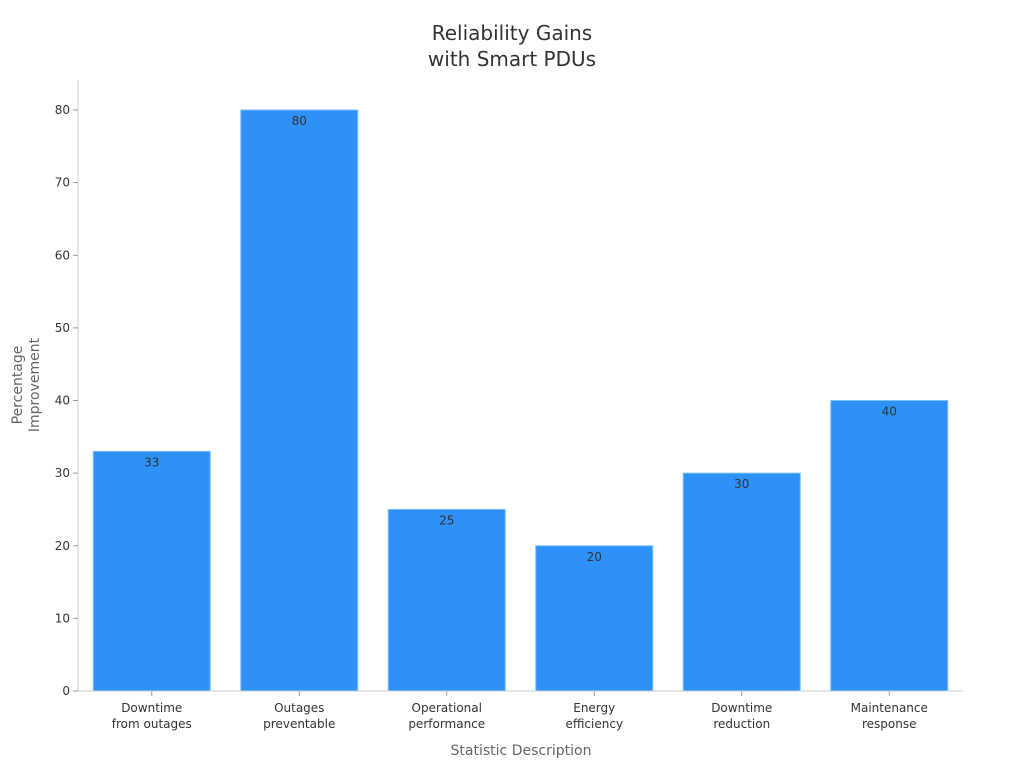 This screenshot has height=768, width=1024. Describe the element at coordinates (299, 121) in the screenshot. I see `data-label: 80` at that location.